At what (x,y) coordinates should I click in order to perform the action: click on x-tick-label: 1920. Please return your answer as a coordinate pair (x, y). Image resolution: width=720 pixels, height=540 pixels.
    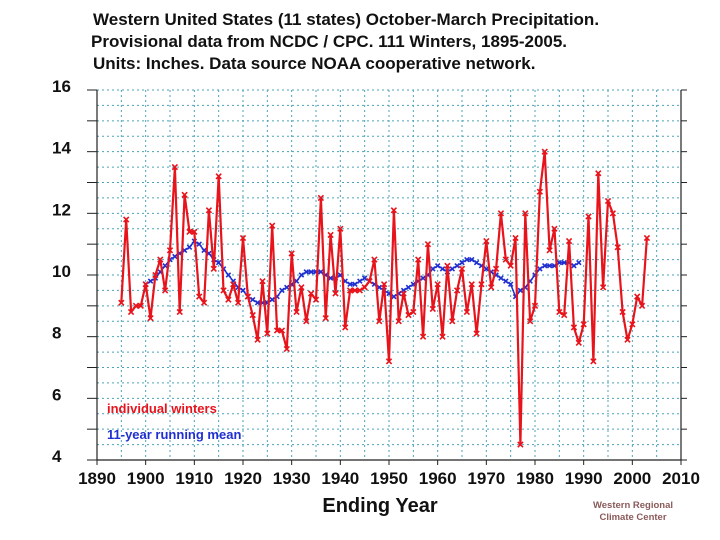
    Looking at the image, I should click on (243, 478).